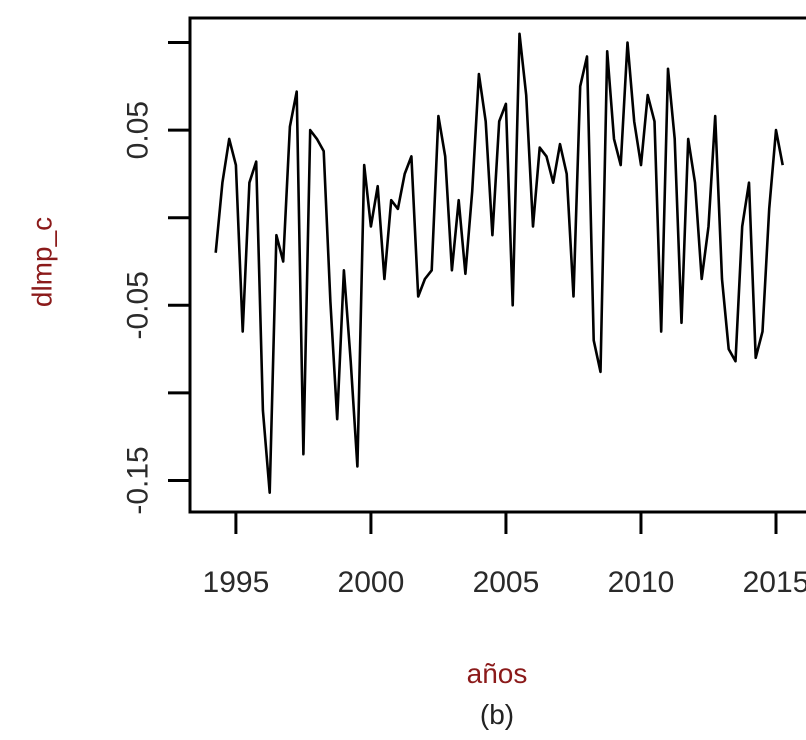 The width and height of the screenshot is (806, 740). I want to click on x-axis-title: años, so click(497, 673).